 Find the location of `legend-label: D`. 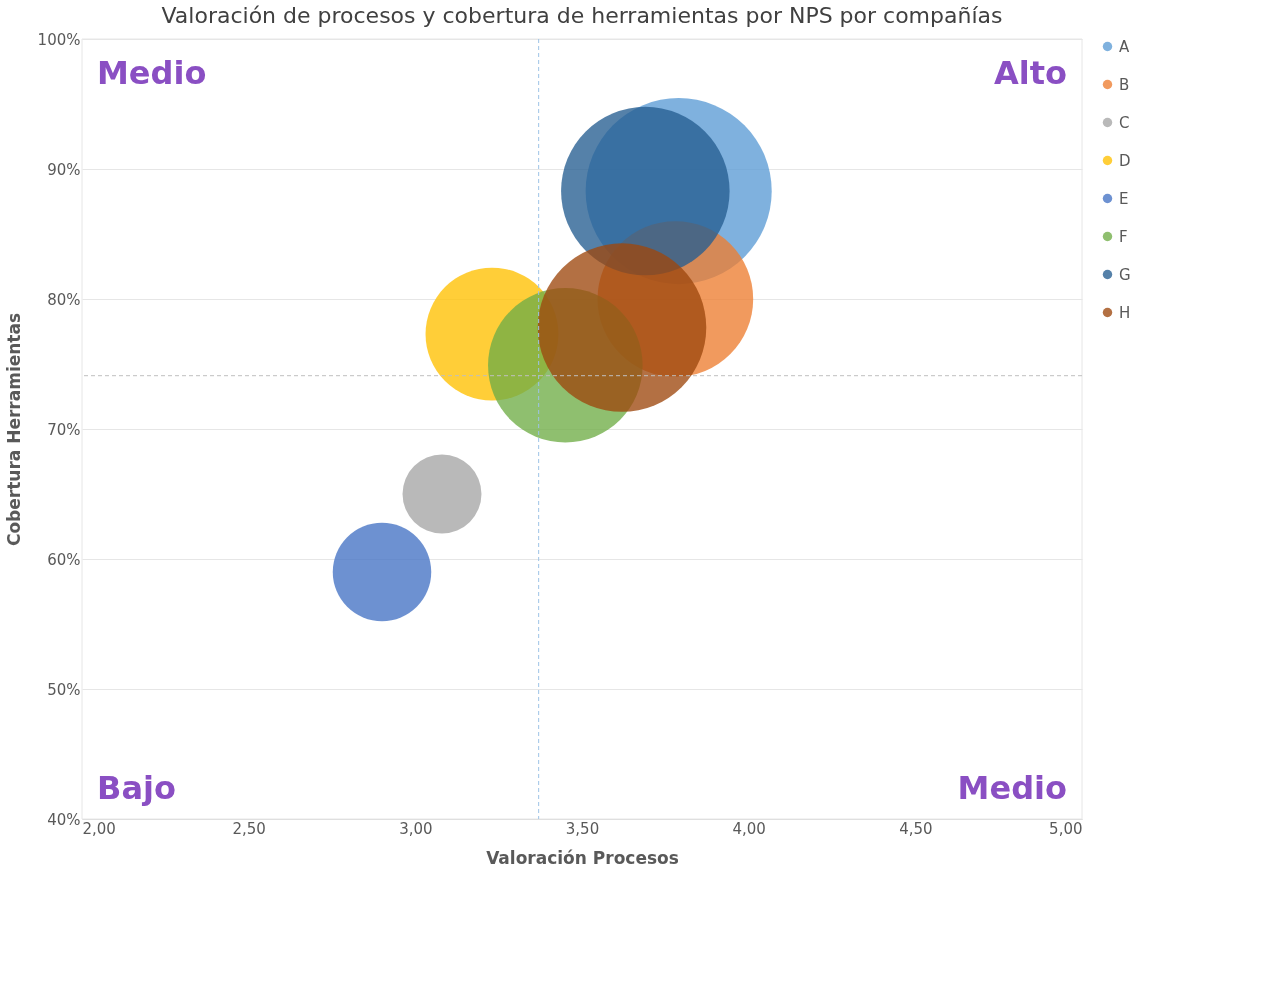

legend-label: D is located at coordinates (1125, 160).